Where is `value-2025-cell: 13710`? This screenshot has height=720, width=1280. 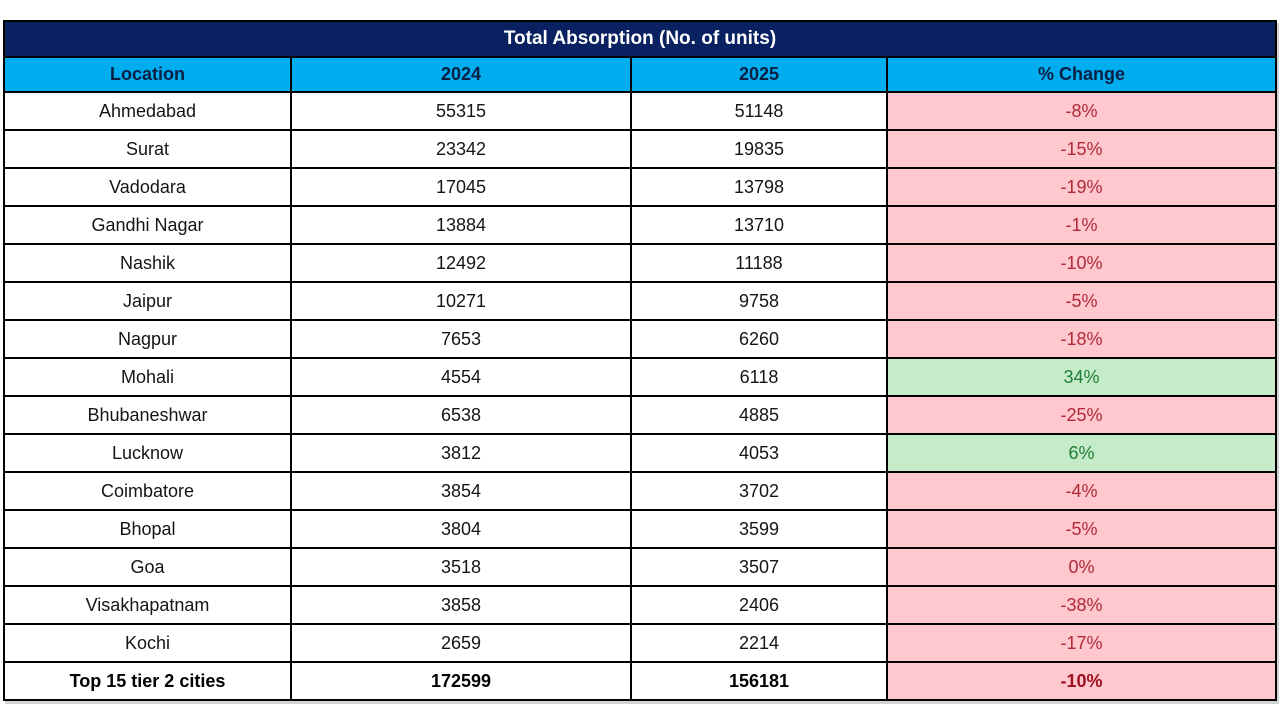
value-2025-cell: 13710 is located at coordinates (760, 225).